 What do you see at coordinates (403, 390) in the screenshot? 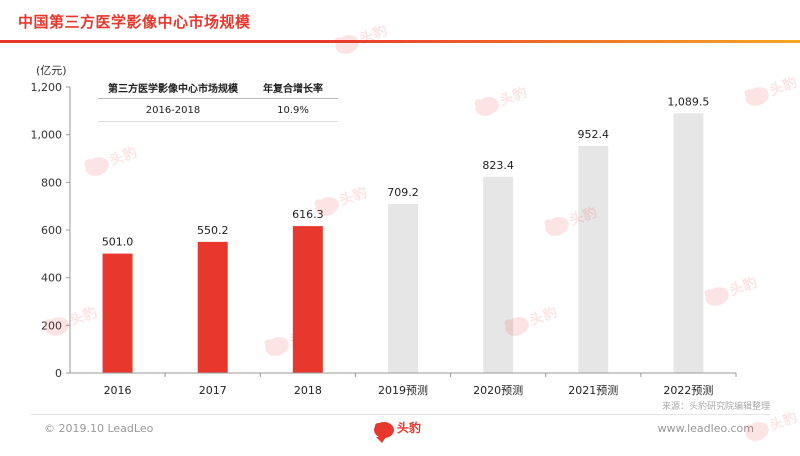
I see `x-category-label: 2019预测` at bounding box center [403, 390].